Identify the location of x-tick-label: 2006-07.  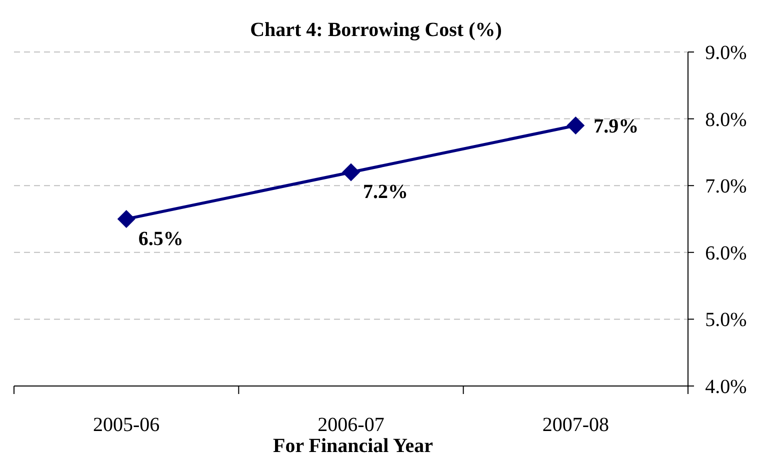
(351, 425).